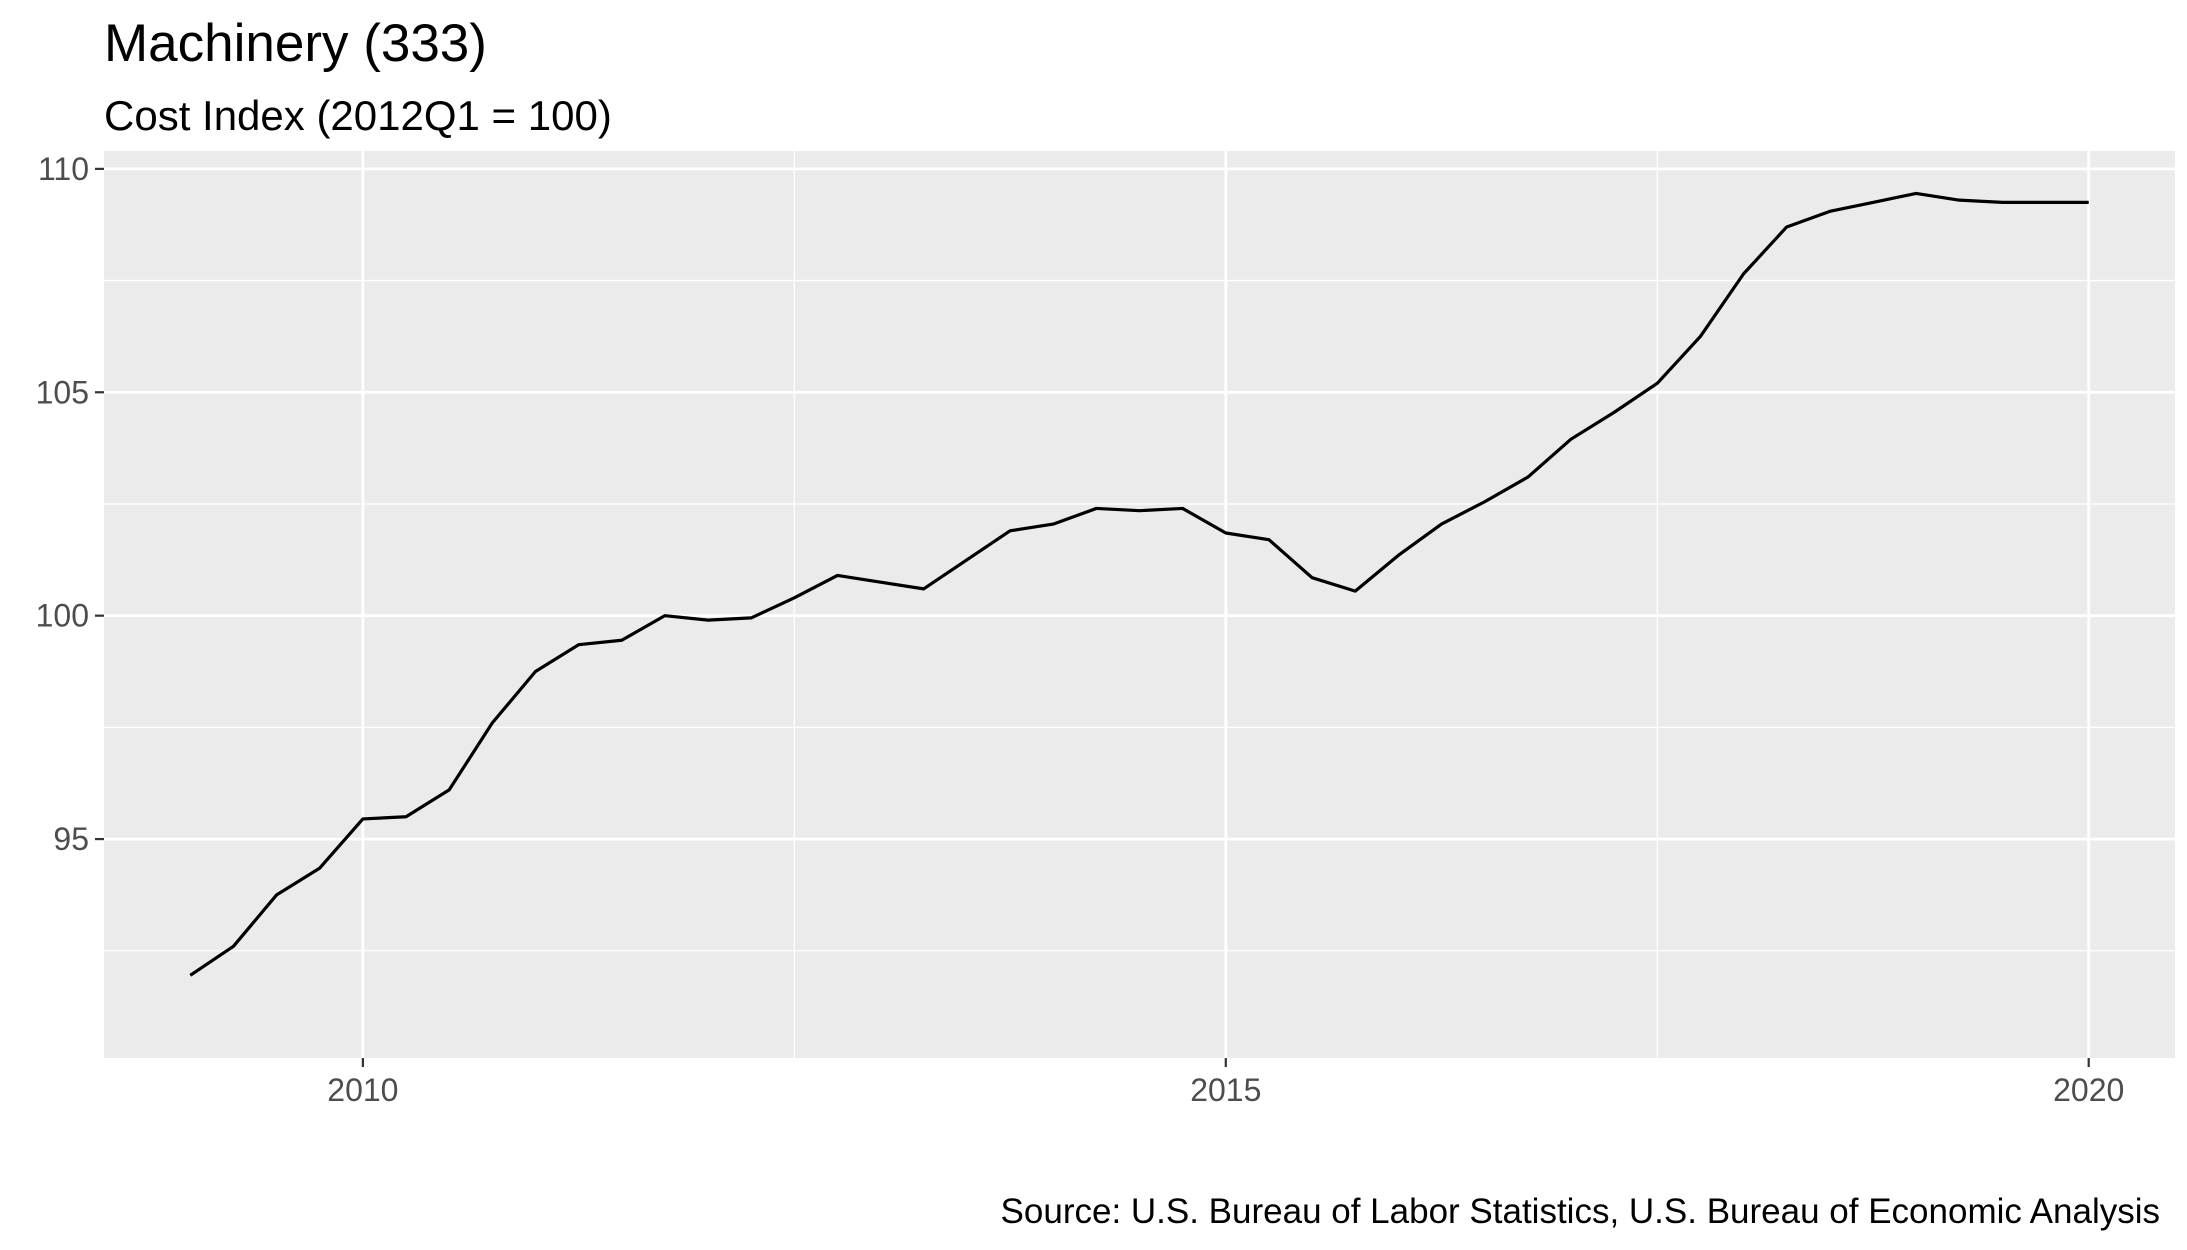 Image resolution: width=2187 pixels, height=1250 pixels. Describe the element at coordinates (295, 43) in the screenshot. I see `chart-title: Machinery (333)` at that location.